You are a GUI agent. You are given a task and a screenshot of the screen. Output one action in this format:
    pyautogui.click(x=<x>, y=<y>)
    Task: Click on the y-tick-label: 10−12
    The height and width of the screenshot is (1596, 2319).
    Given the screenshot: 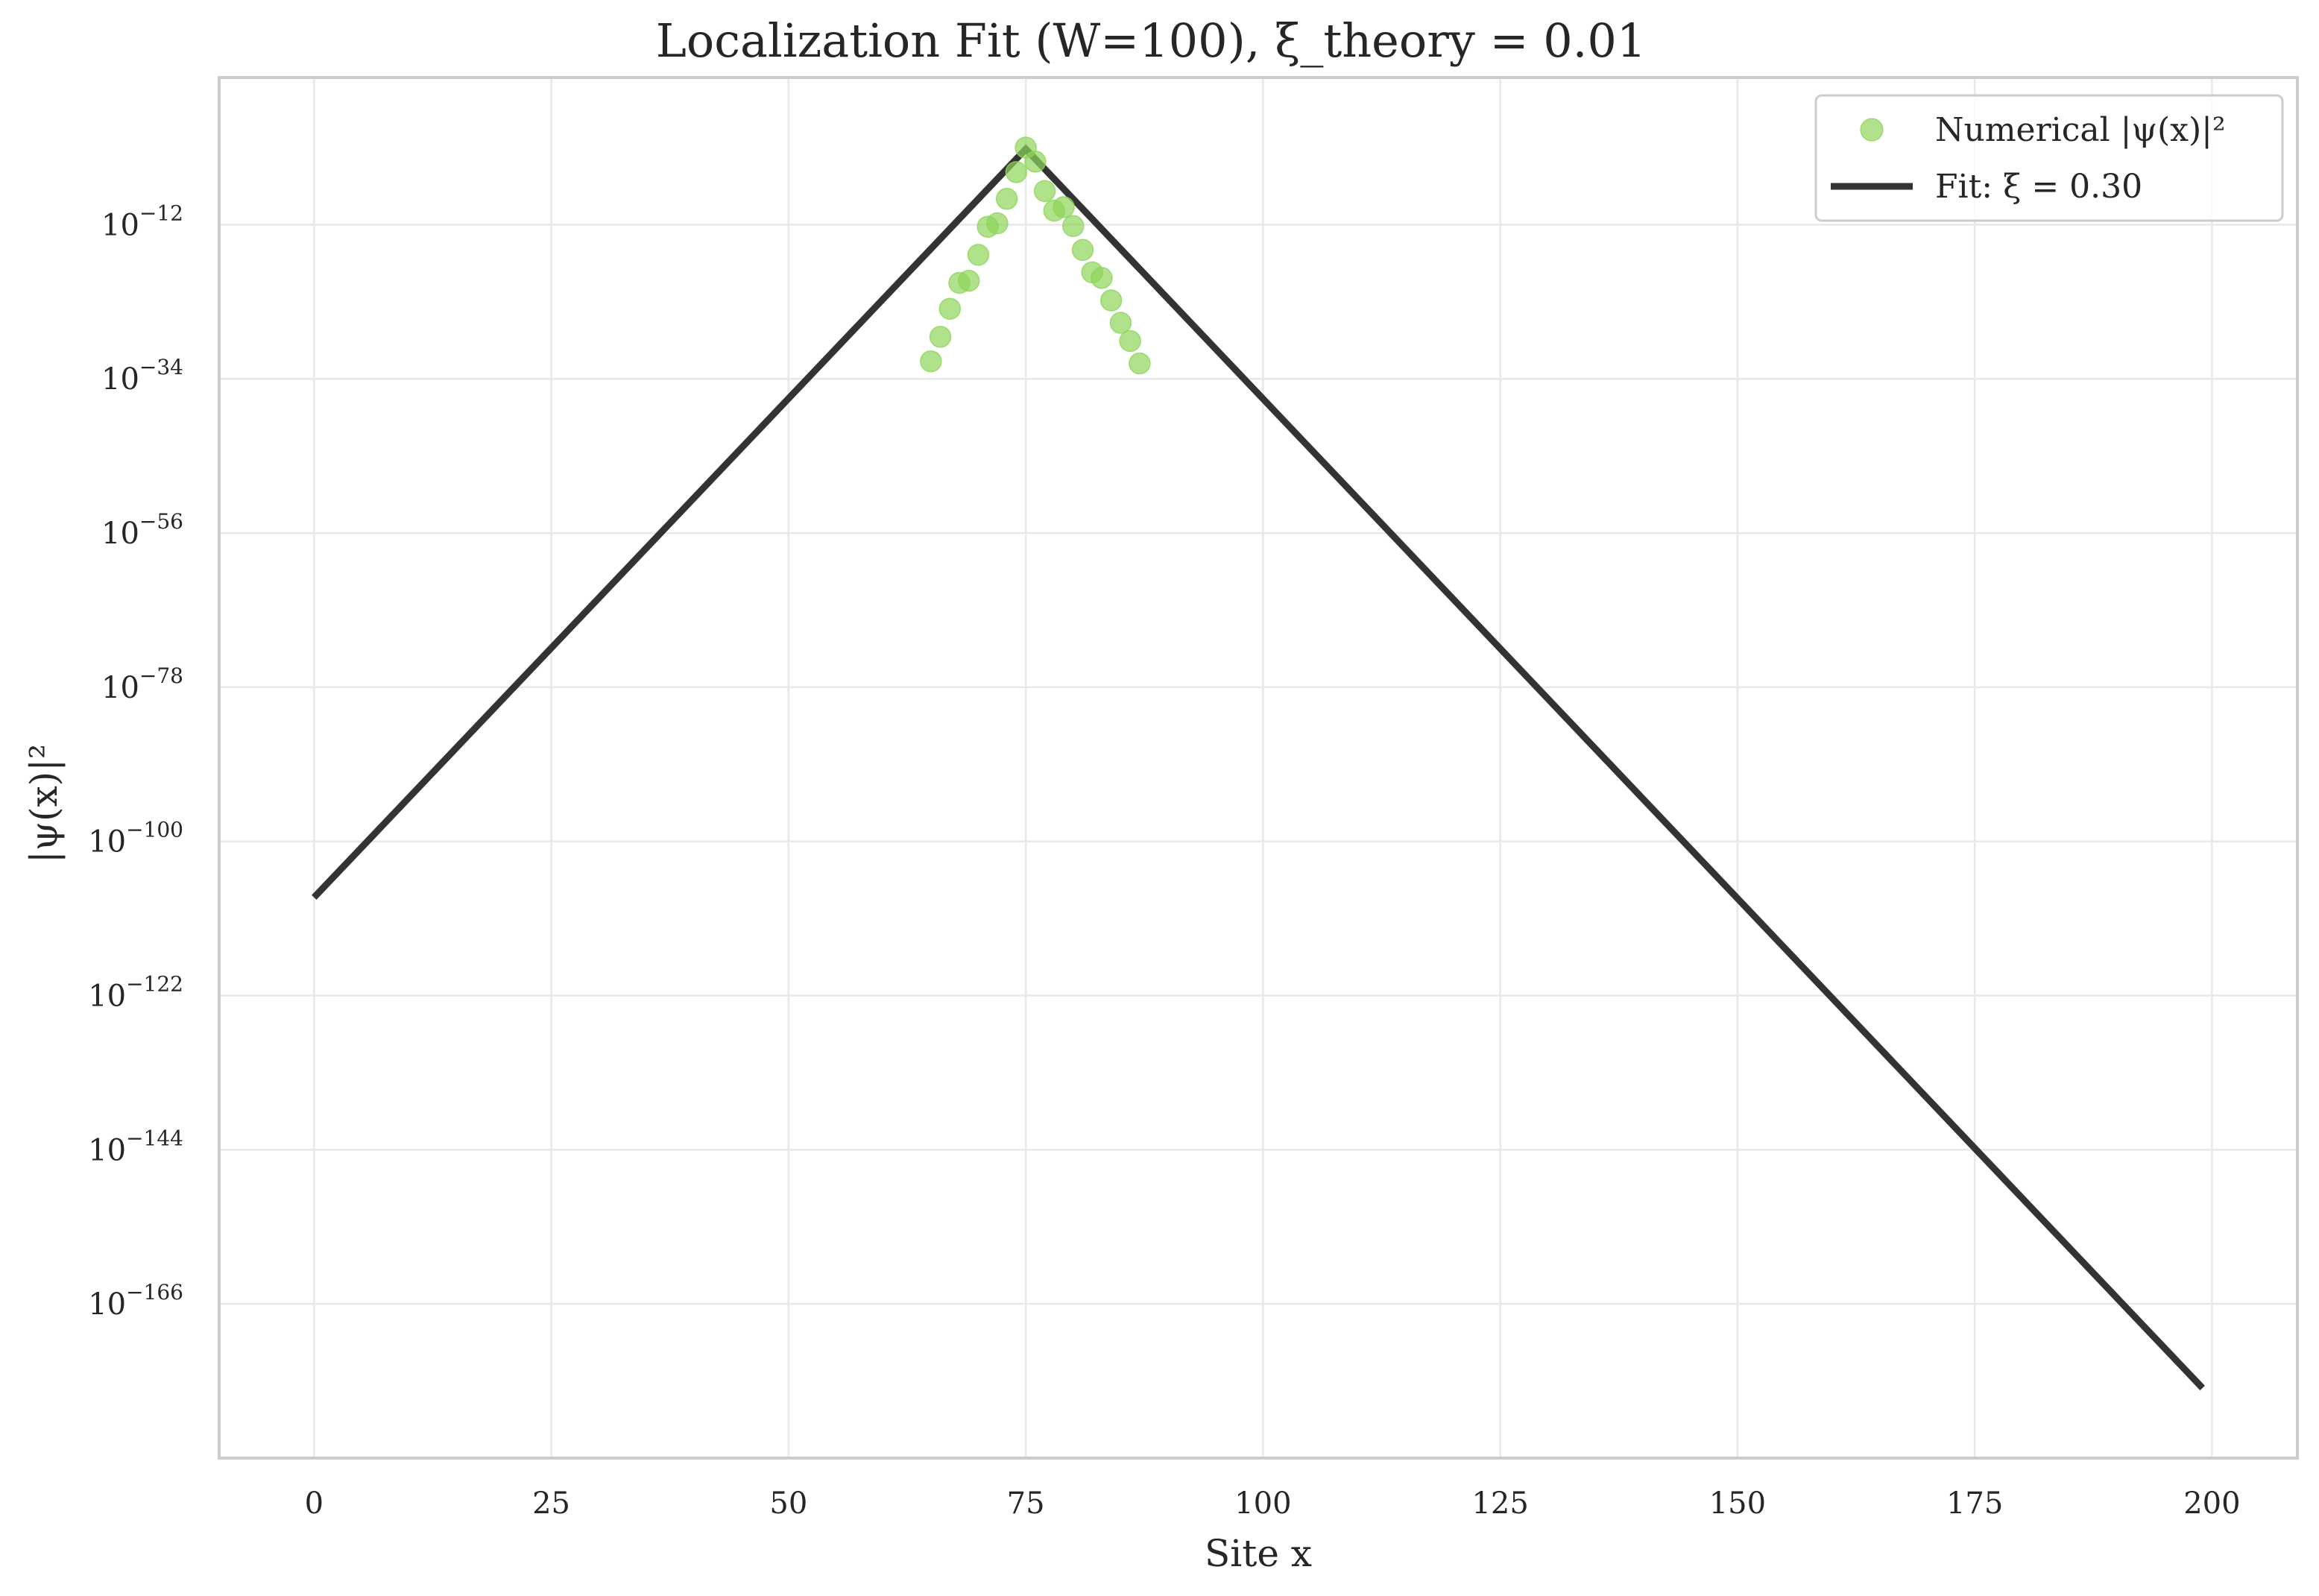 What is the action you would take?
    pyautogui.click(x=142, y=221)
    